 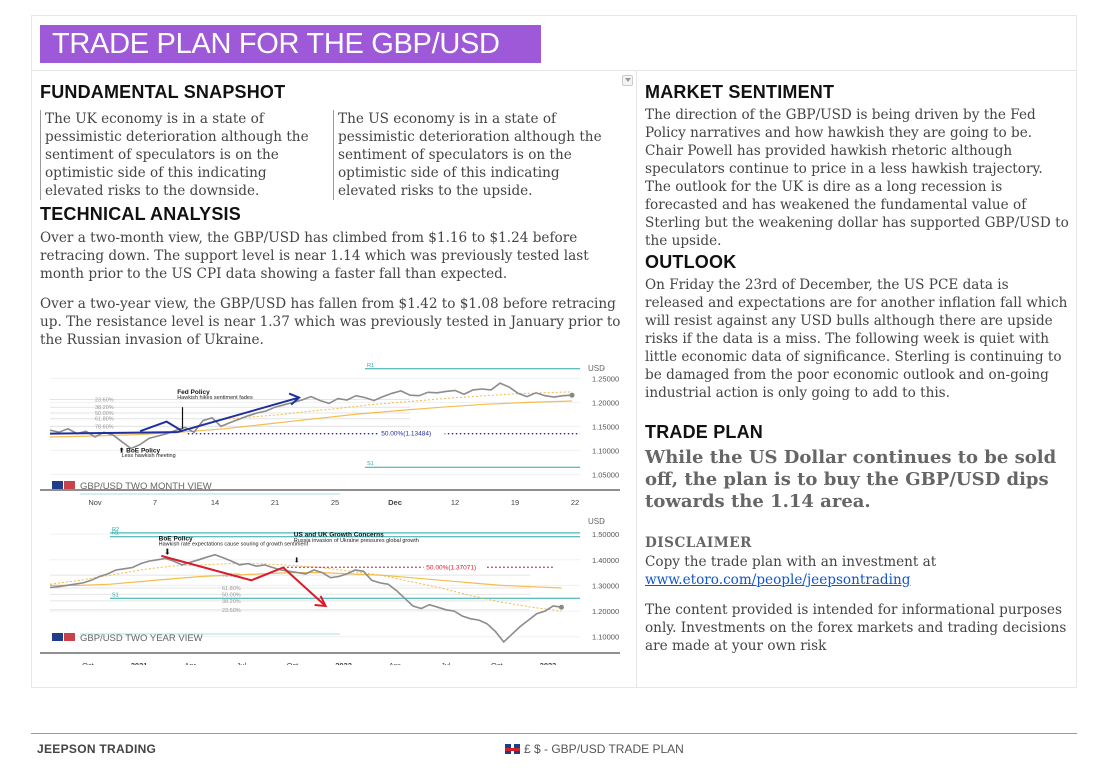 I want to click on chart1-trend-arrow-zigzag, so click(x=161, y=426).